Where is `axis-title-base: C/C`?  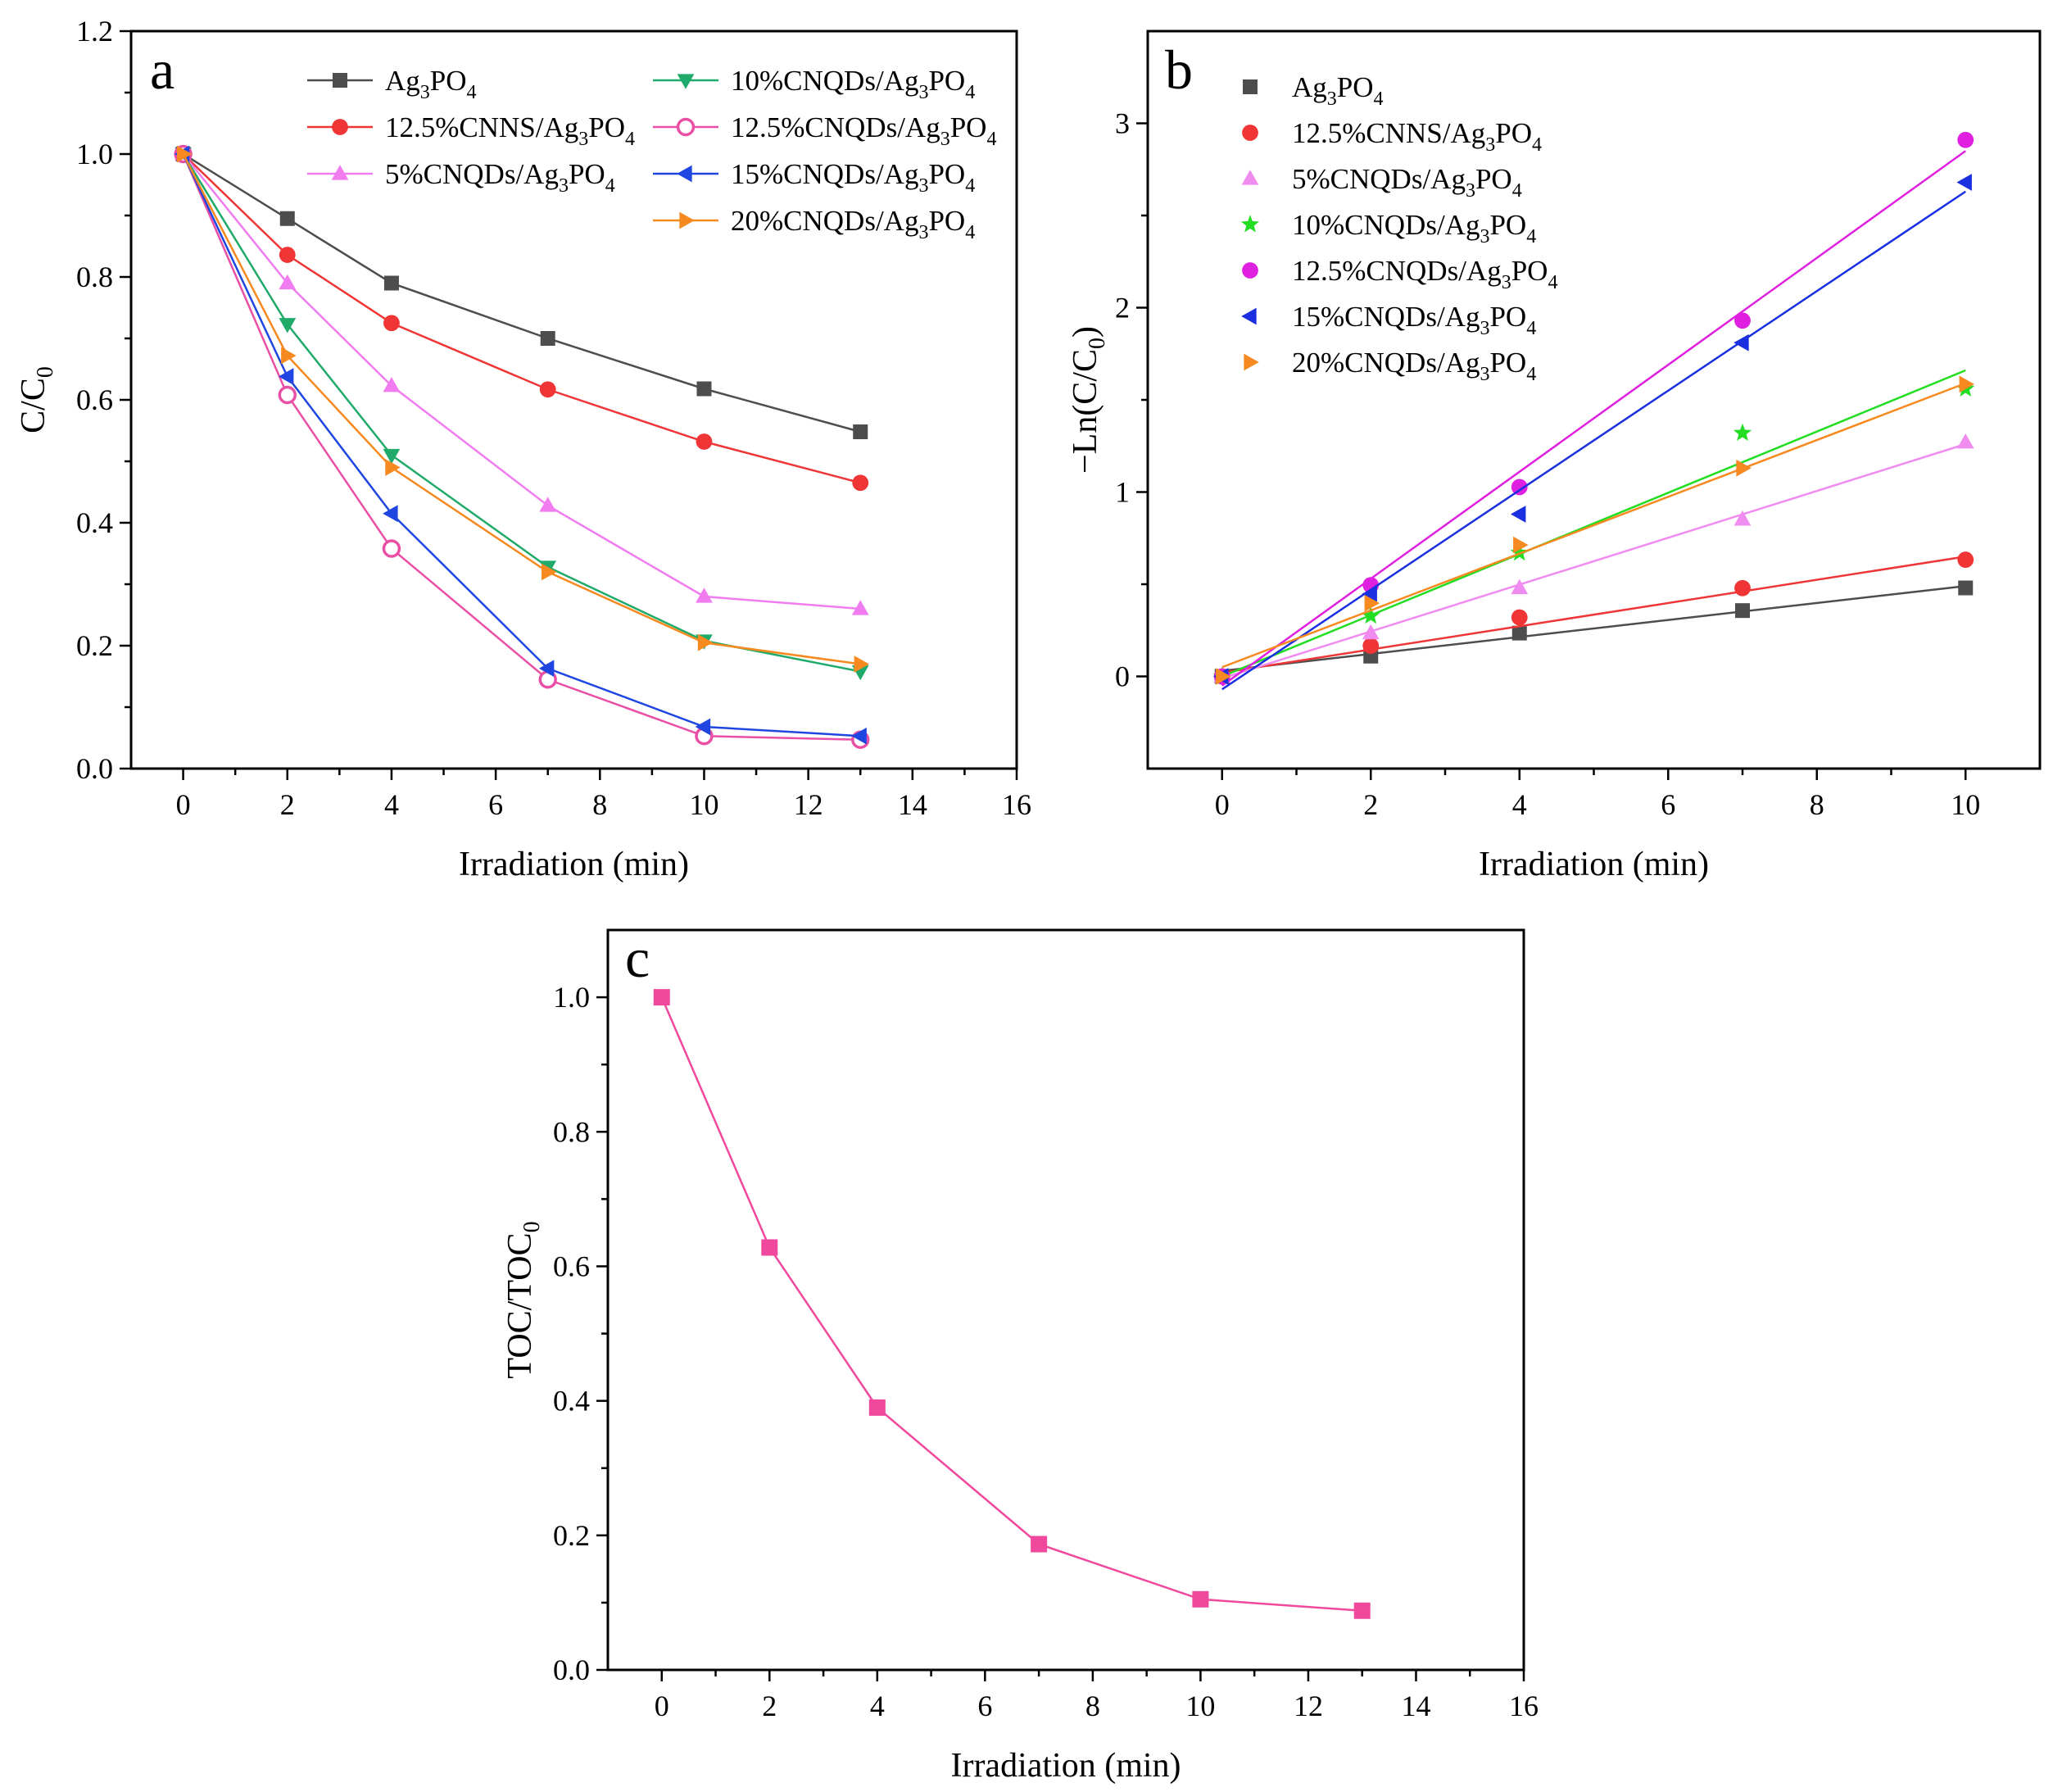 axis-title-base: C/C is located at coordinates (33, 405).